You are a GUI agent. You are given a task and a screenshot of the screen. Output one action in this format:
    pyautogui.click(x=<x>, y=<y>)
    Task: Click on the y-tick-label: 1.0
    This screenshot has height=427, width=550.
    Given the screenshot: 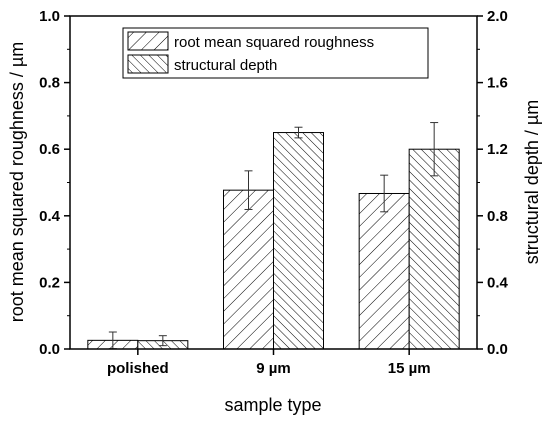 What is the action you would take?
    pyautogui.click(x=49, y=16)
    